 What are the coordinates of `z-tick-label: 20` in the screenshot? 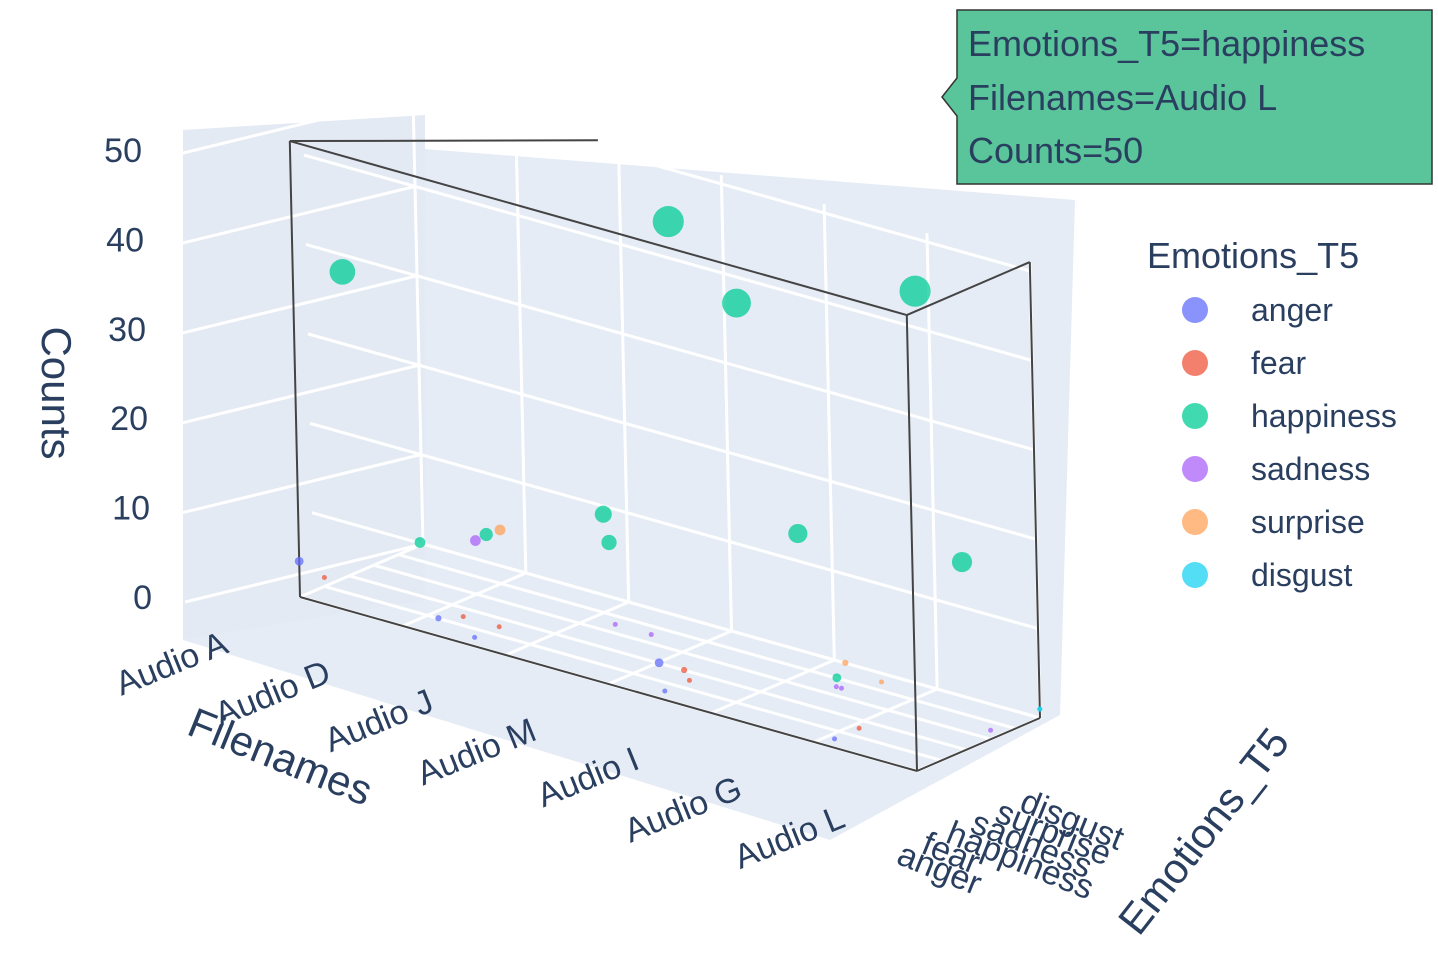 It's located at (129, 419).